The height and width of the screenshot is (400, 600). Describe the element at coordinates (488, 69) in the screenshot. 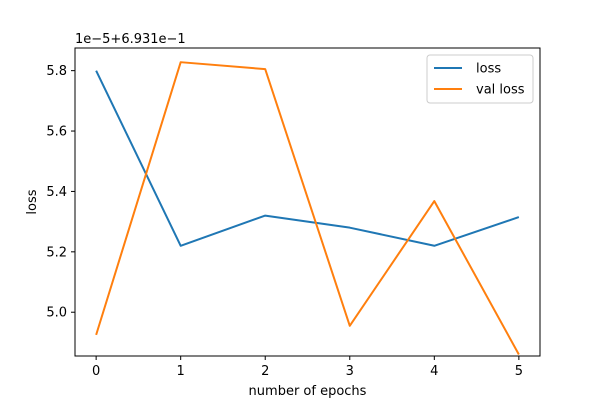

I see `legend-label-loss: loss` at that location.